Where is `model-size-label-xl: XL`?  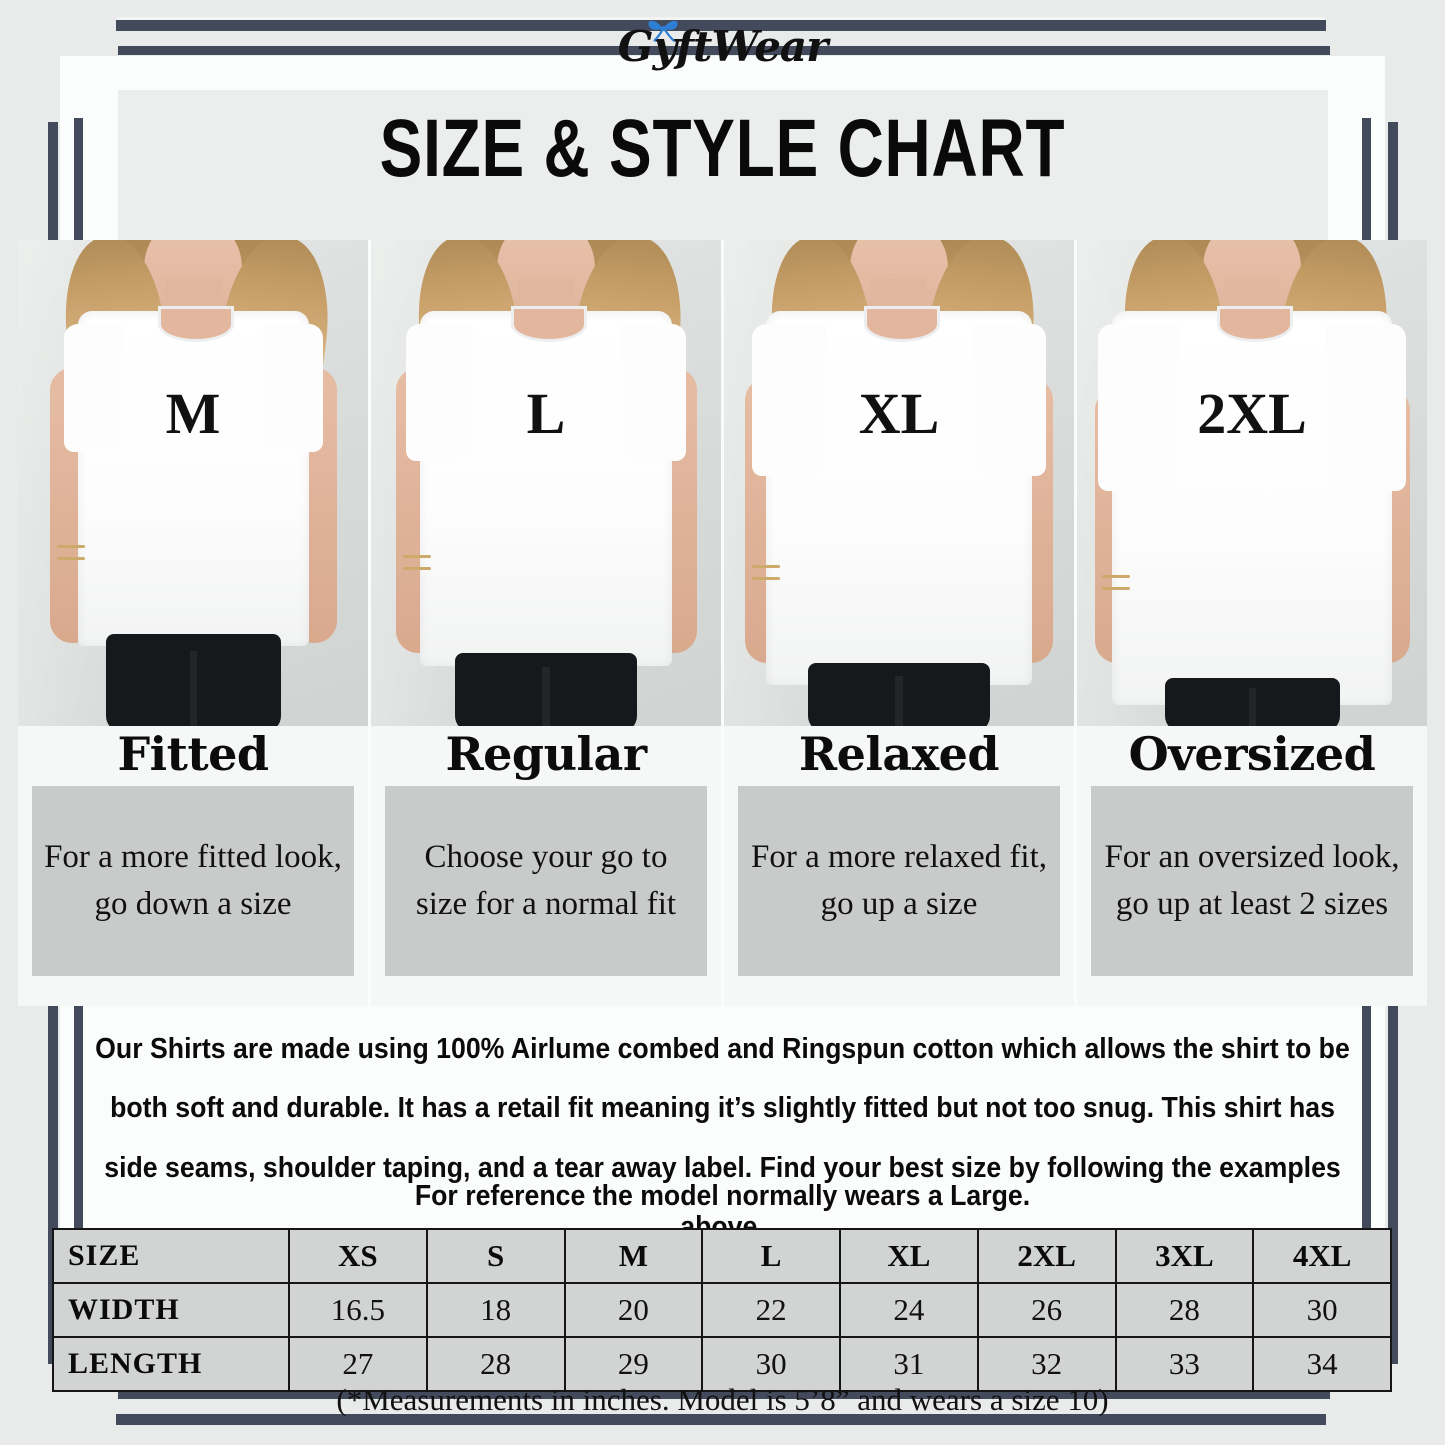 model-size-label-xl: XL is located at coordinates (899, 414).